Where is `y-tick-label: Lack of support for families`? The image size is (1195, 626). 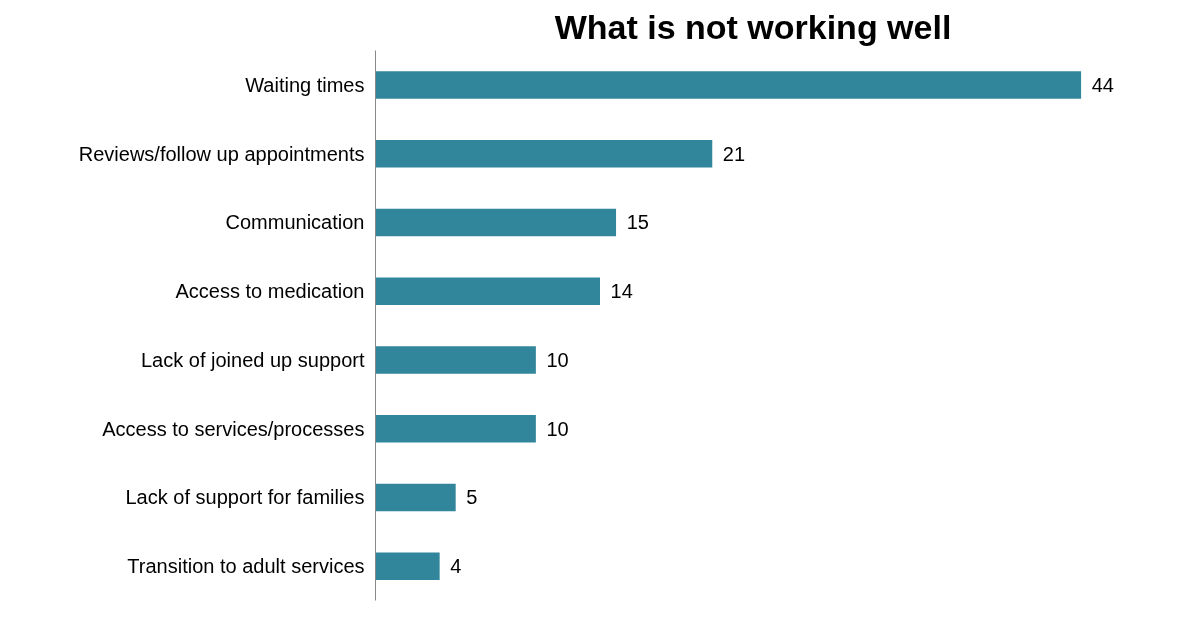
y-tick-label: Lack of support for families is located at coordinates (245, 497).